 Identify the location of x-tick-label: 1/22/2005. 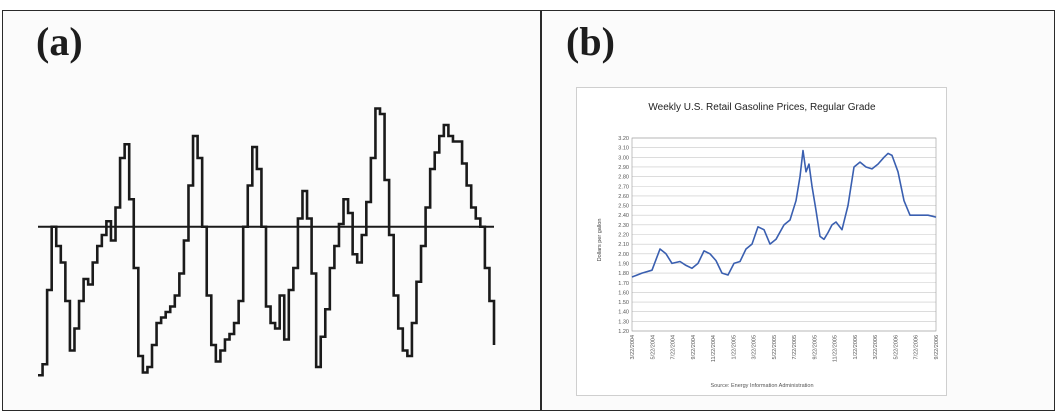
(734, 347).